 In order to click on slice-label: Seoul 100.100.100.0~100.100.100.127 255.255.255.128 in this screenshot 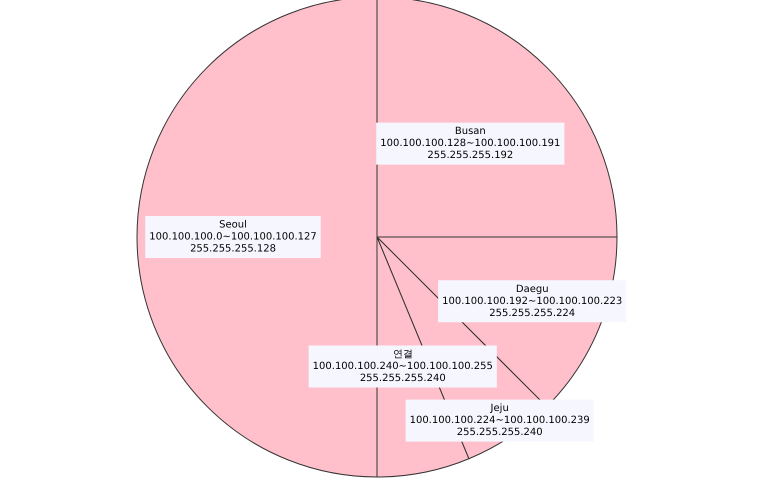, I will do `click(233, 237)`.